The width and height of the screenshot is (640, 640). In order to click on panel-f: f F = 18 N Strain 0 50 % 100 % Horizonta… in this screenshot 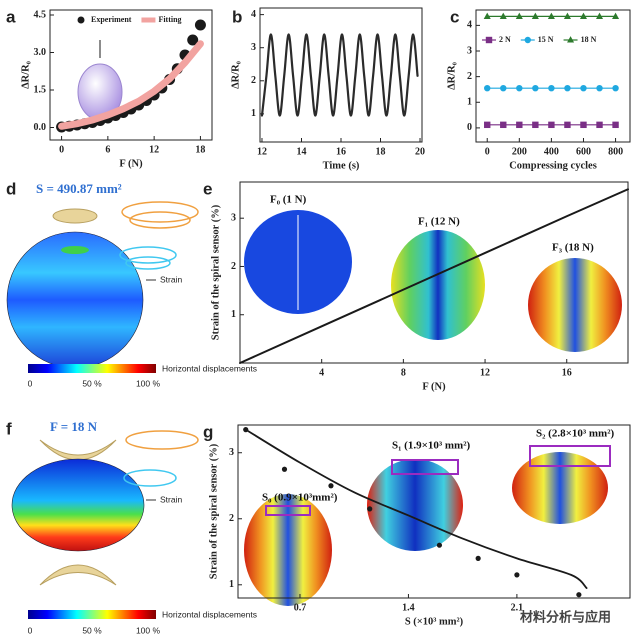, I will do `click(131, 527)`.